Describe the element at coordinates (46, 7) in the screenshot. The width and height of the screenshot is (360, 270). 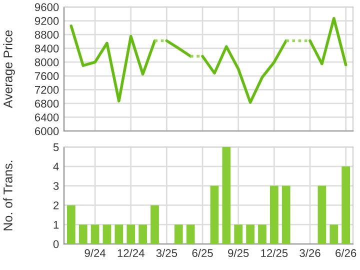
I see `y-tick-label: 9600` at that location.